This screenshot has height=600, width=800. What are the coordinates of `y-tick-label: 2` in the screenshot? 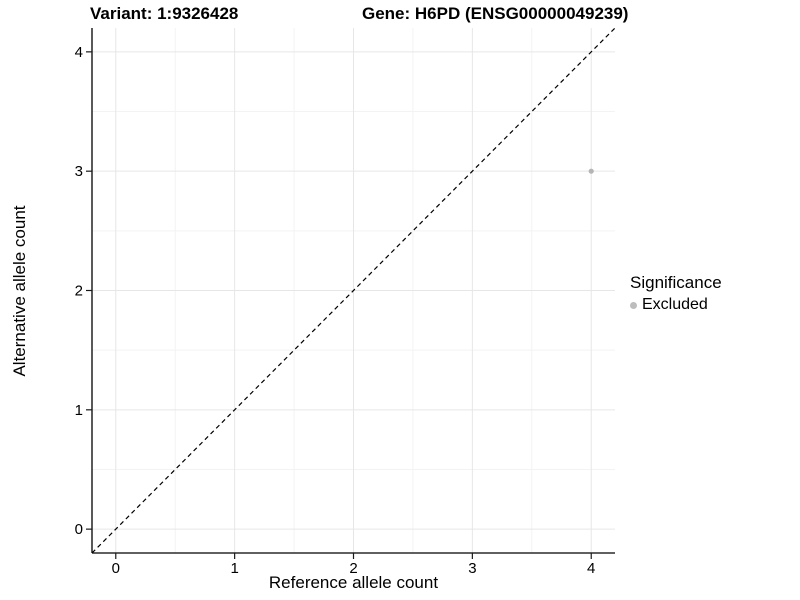 It's located at (79, 291).